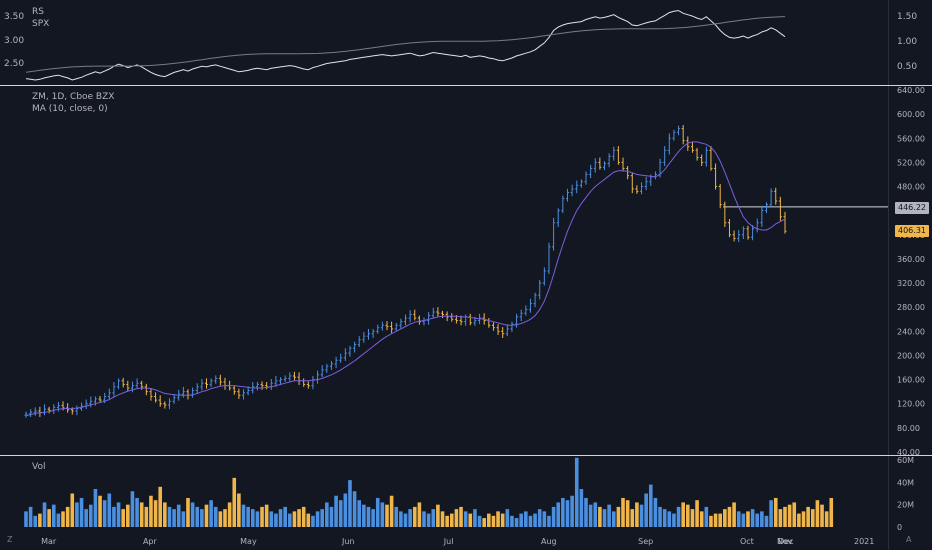 The height and width of the screenshot is (550, 932). What do you see at coordinates (466, 85) in the screenshot?
I see `rs-pane-separator` at bounding box center [466, 85].